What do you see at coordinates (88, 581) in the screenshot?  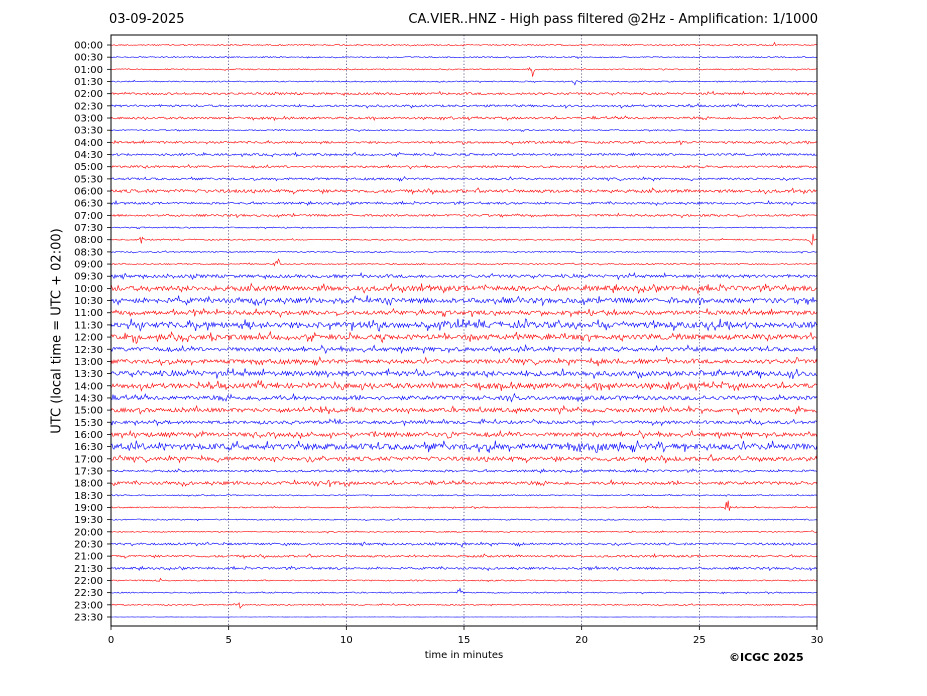 I see `y-tick-label: 22:00` at bounding box center [88, 581].